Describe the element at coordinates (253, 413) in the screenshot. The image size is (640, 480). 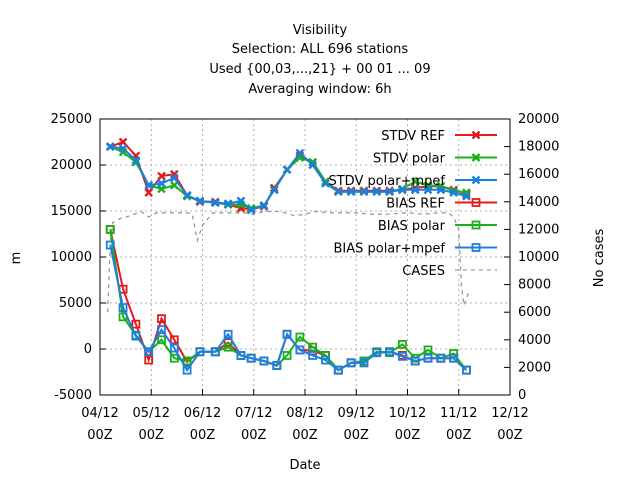
I see `x-tick-label-date: 07/12` at that location.